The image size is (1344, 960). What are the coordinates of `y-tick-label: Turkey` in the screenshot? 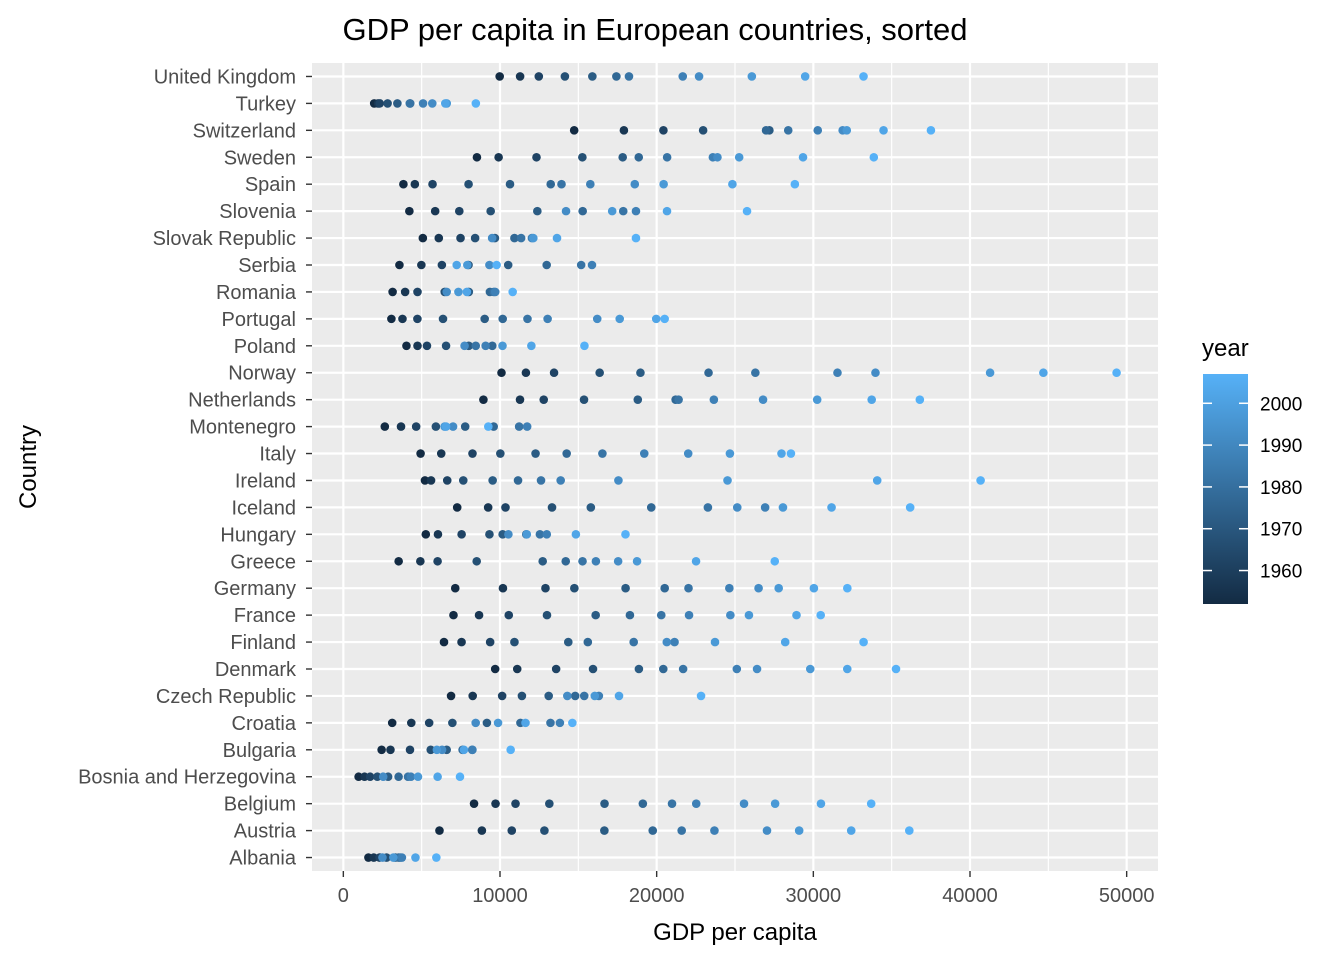 It's located at (266, 104).